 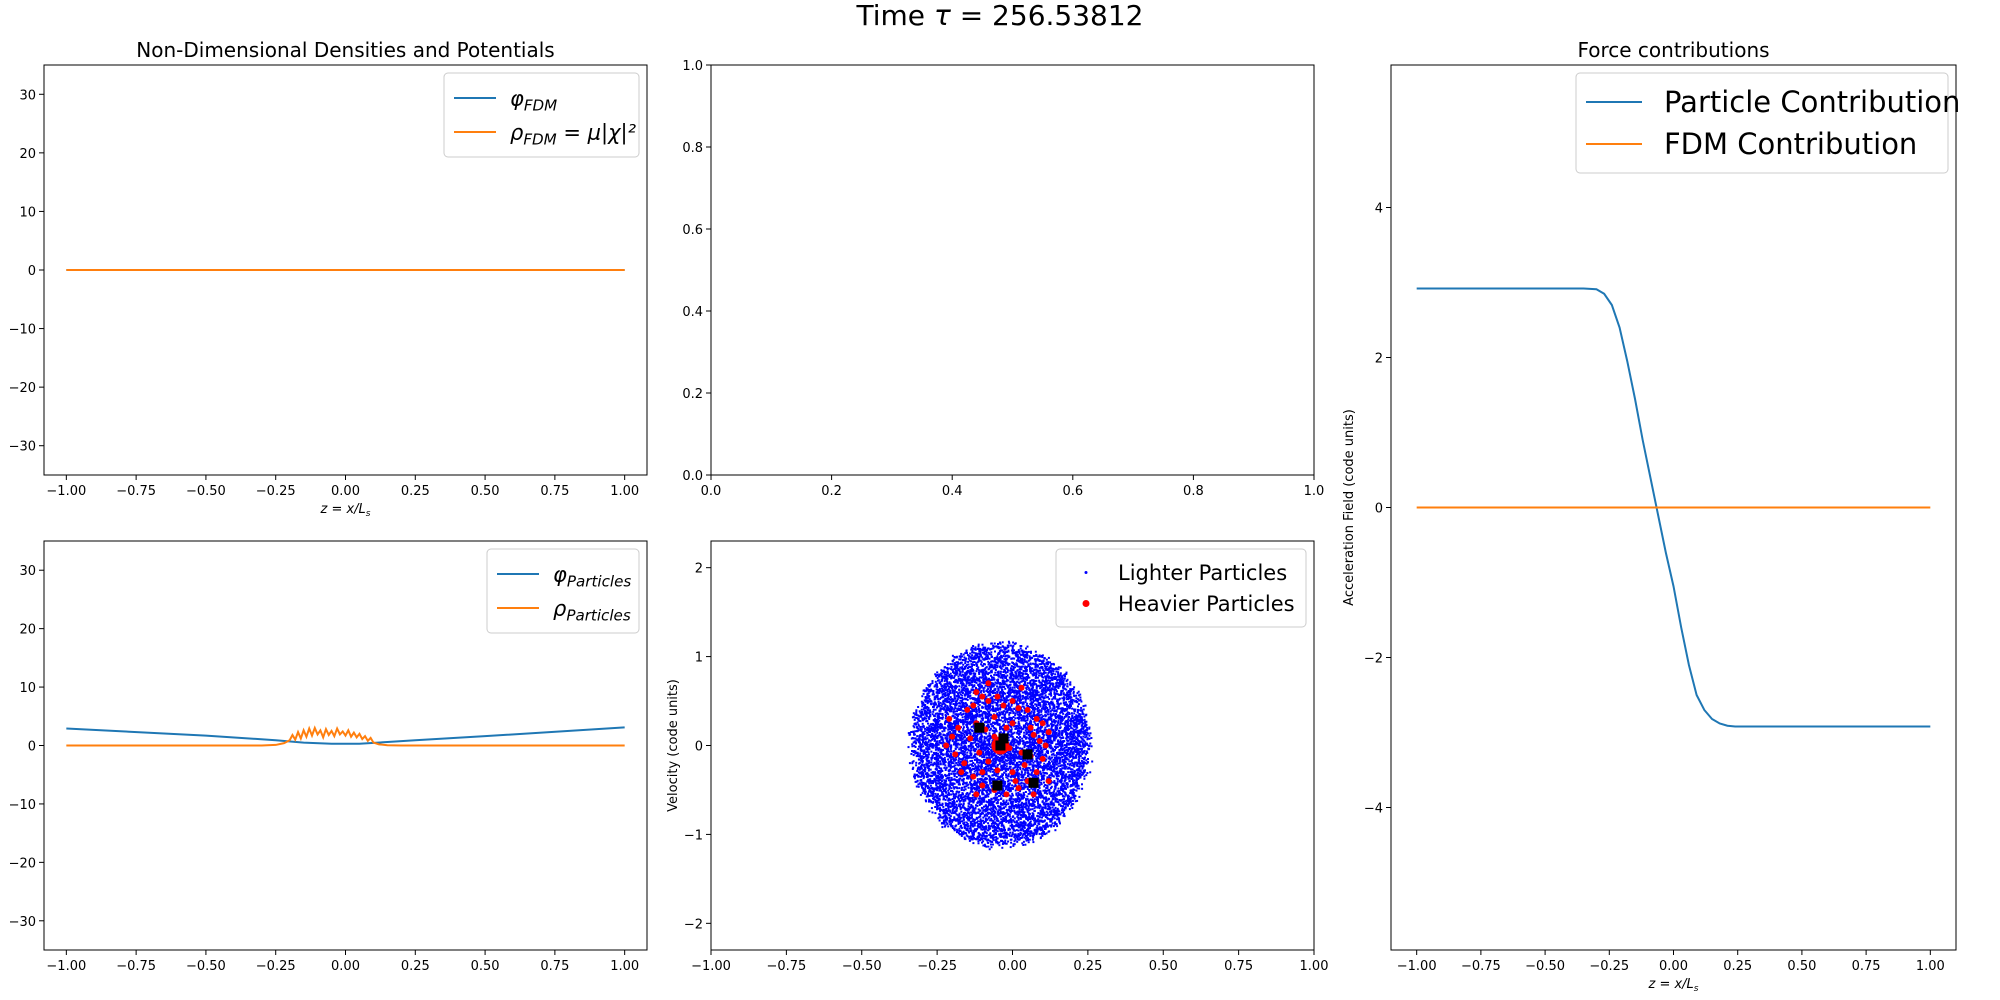 What do you see at coordinates (692, 312) in the screenshot?
I see `y-tick-label: 0.4` at bounding box center [692, 312].